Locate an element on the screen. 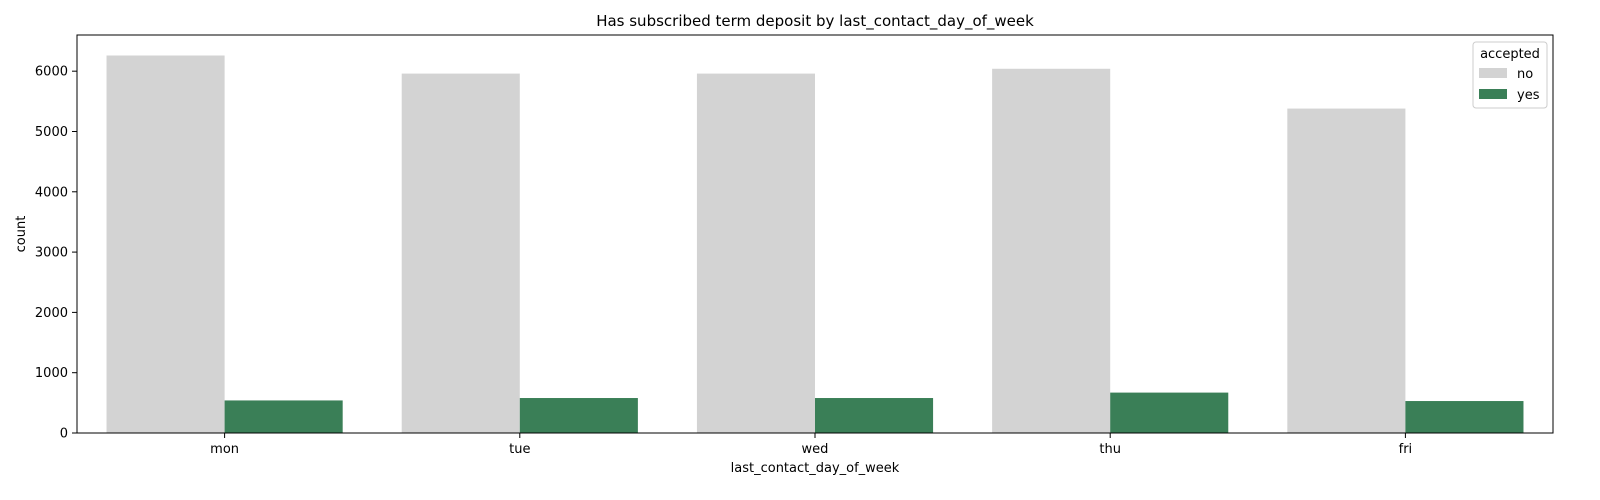 The height and width of the screenshot is (500, 1600). bar-no-wed is located at coordinates (755, 253).